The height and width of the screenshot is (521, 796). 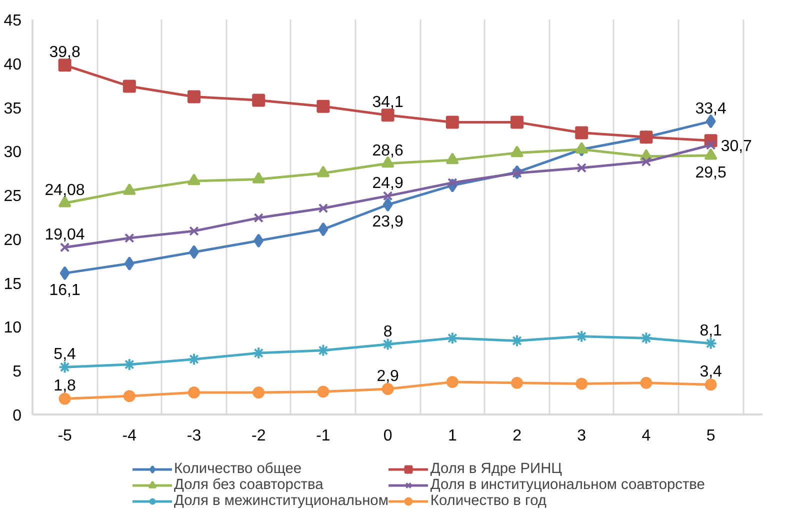 I want to click on data-label: 8,1, so click(x=711, y=331).